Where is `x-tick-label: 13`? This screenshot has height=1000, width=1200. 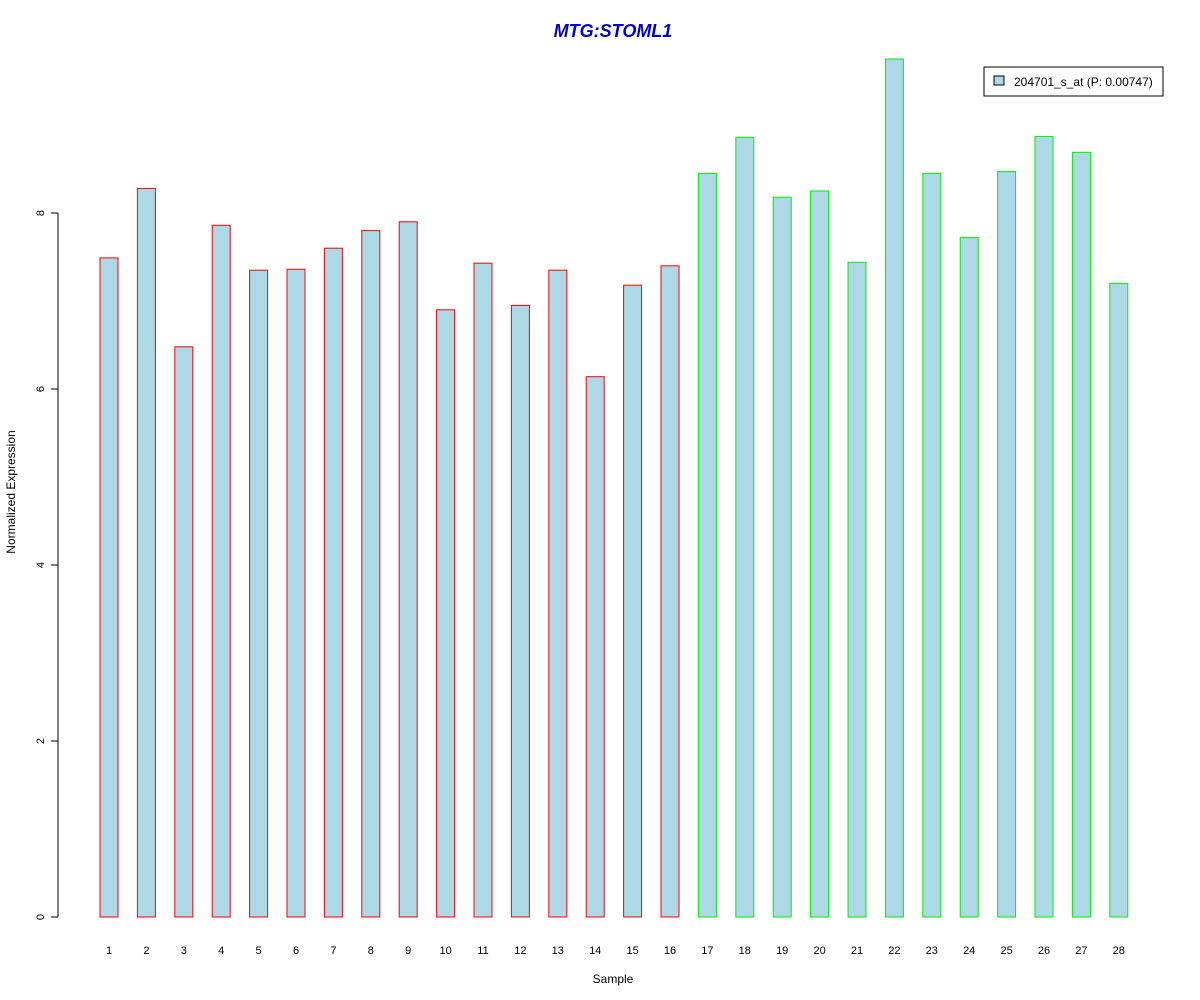
x-tick-label: 13 is located at coordinates (558, 951).